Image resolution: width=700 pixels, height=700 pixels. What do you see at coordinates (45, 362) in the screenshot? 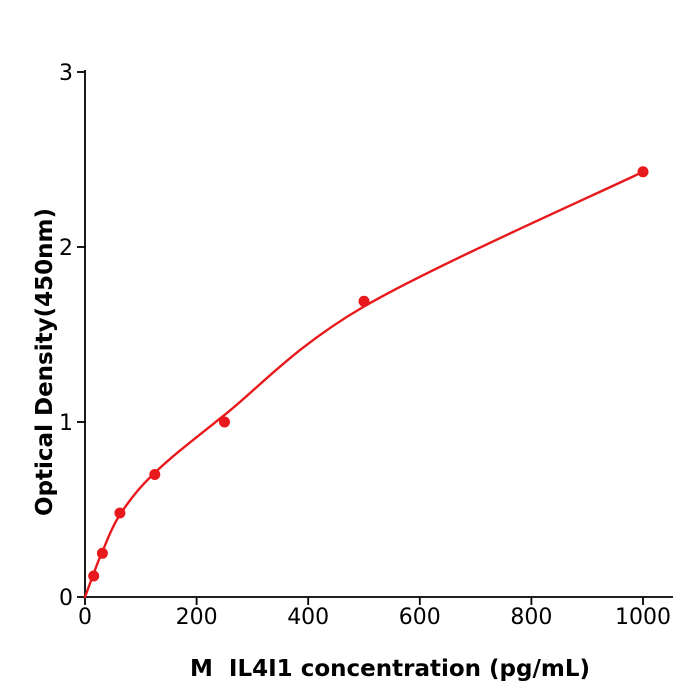
I see `y-axis-title: Optical Density(450nm)` at bounding box center [45, 362].